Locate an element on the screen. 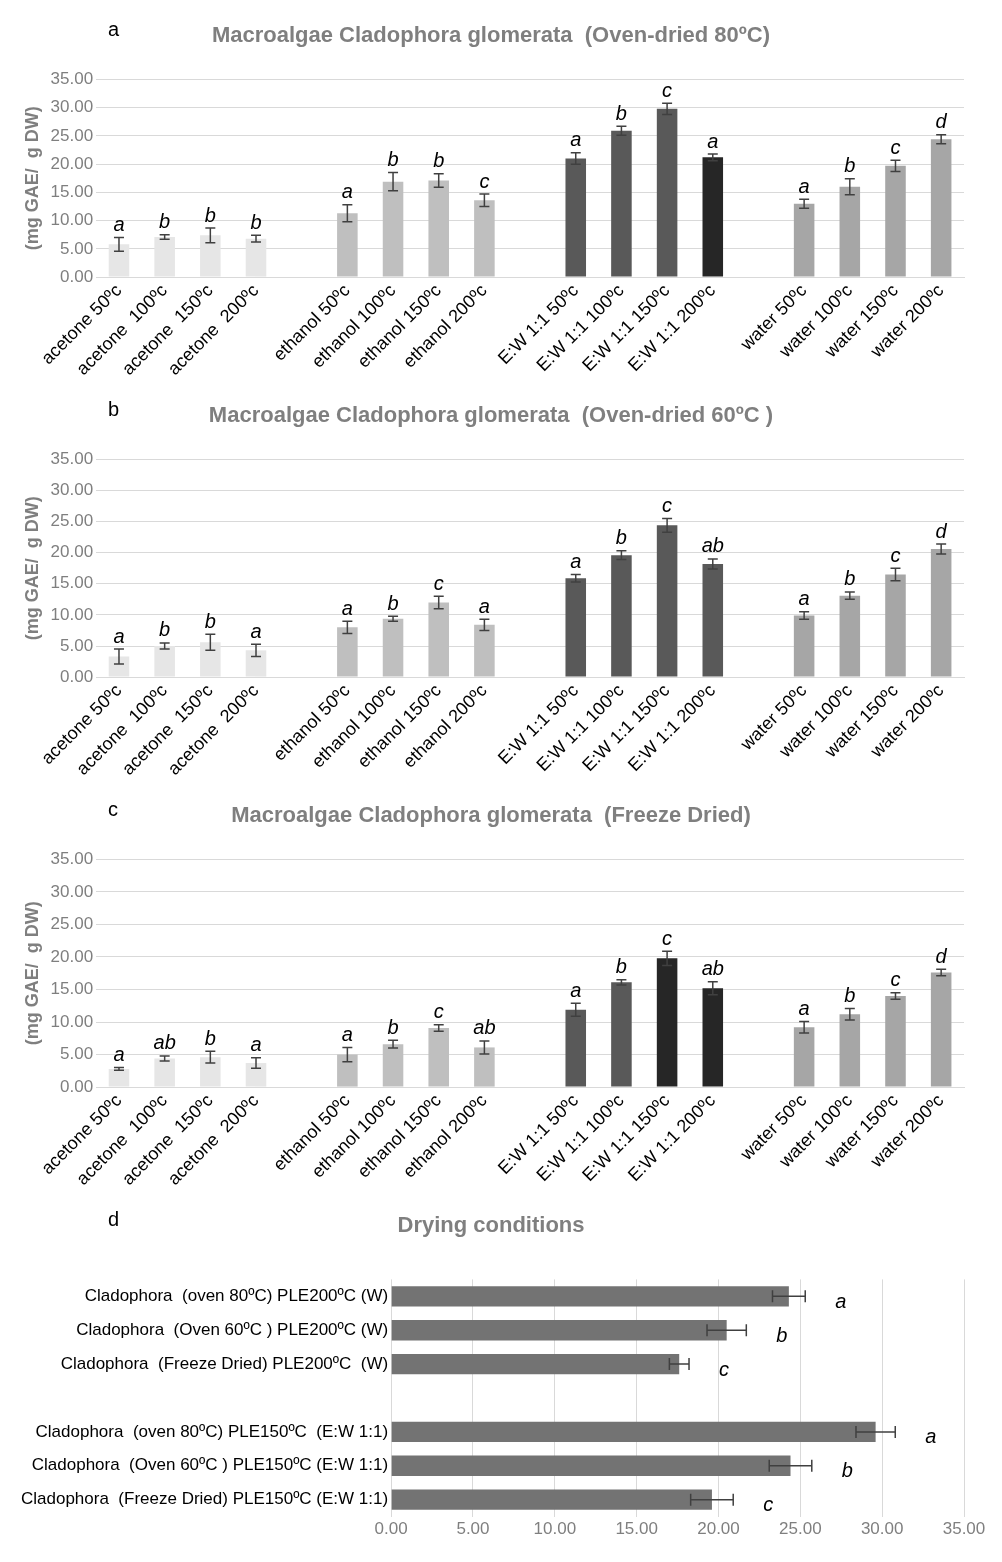 The height and width of the screenshot is (1562, 1002). x-tick-label: 20.00 is located at coordinates (718, 1529).